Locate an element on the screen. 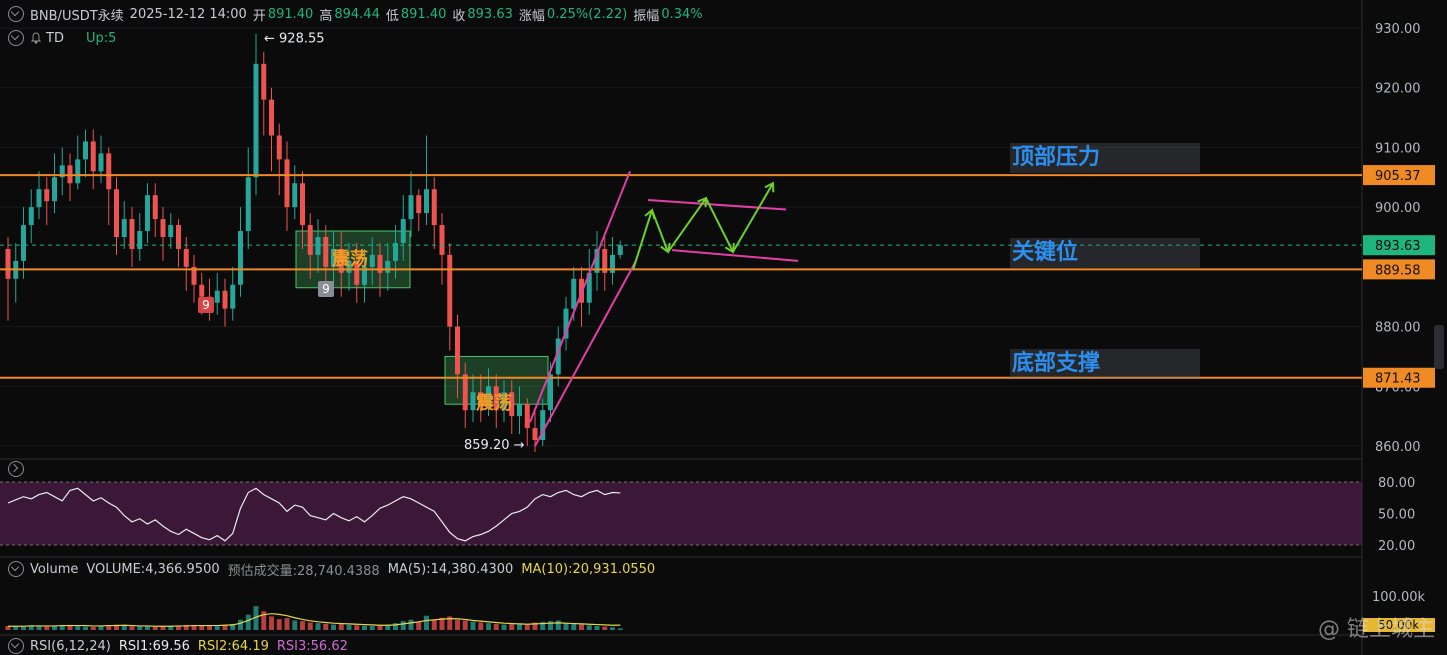 The width and height of the screenshot is (1447, 655). volume-tick-label: 50.00k is located at coordinates (1398, 625).